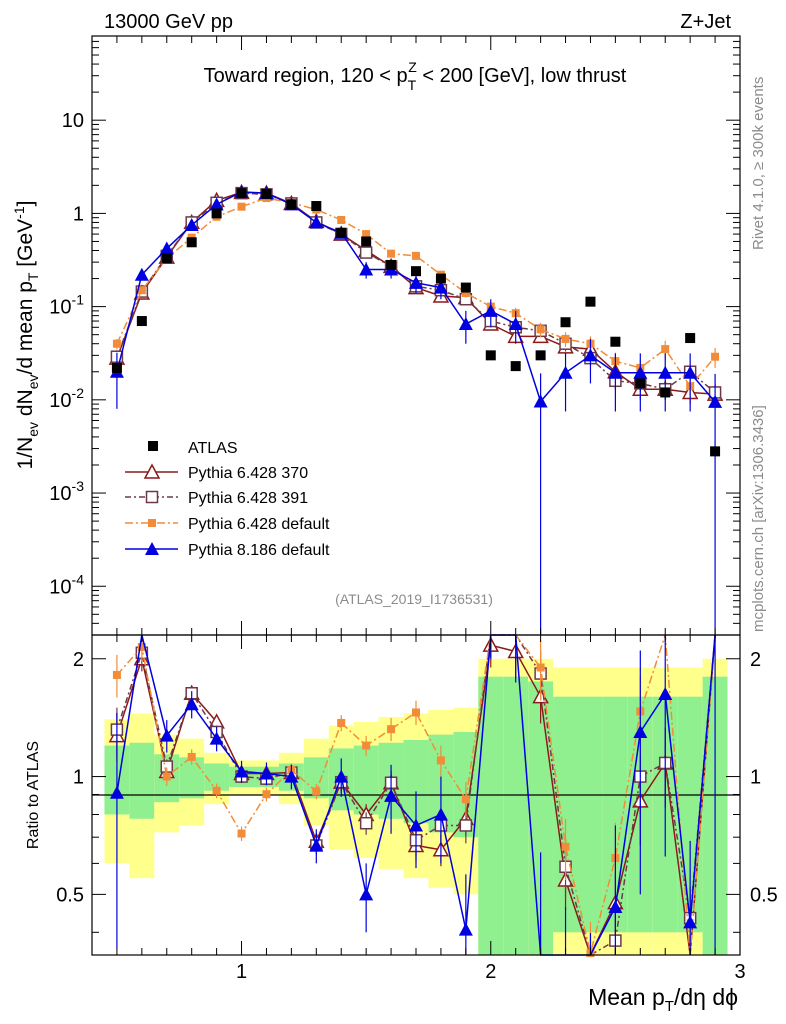  I want to click on legend-item-series-3: Pythia 8.186 default, so click(227, 550).